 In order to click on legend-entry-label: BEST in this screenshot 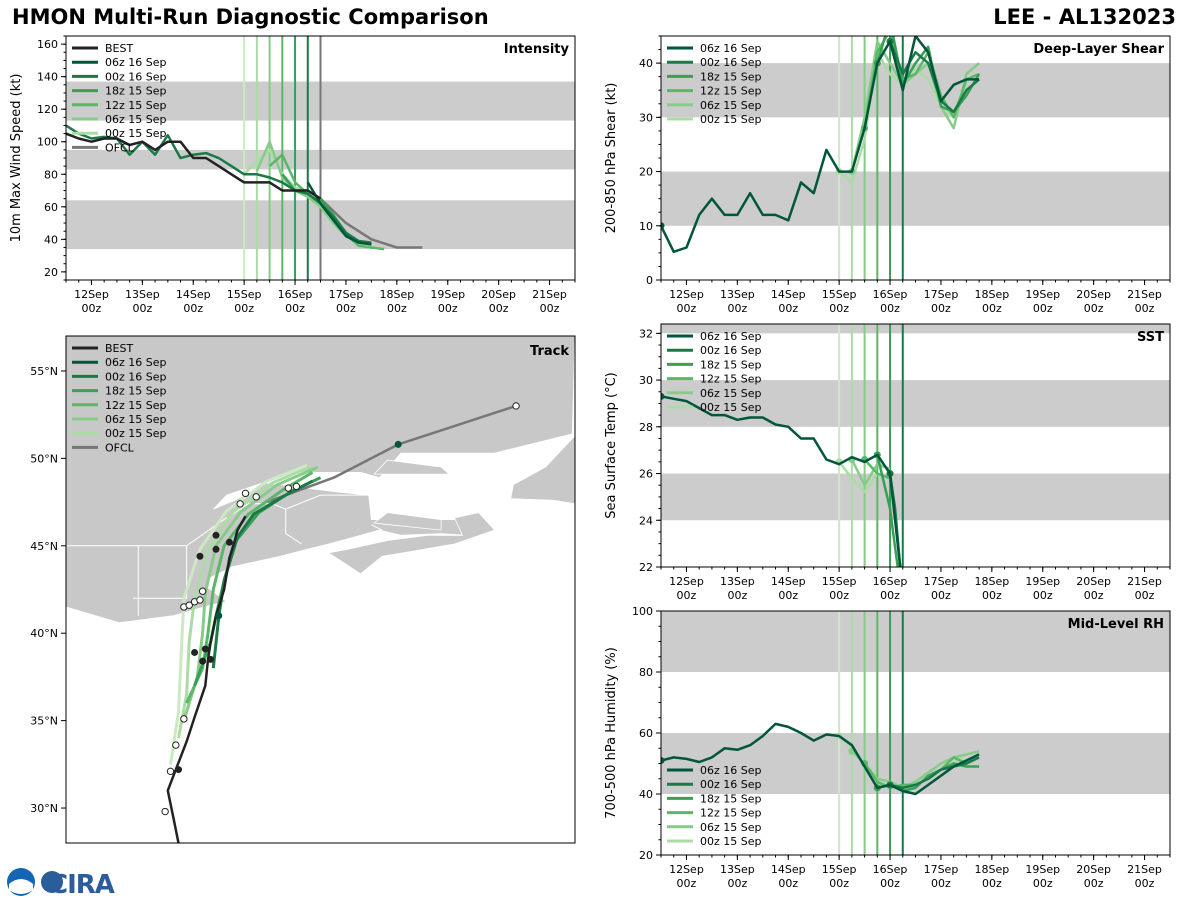, I will do `click(119, 348)`.